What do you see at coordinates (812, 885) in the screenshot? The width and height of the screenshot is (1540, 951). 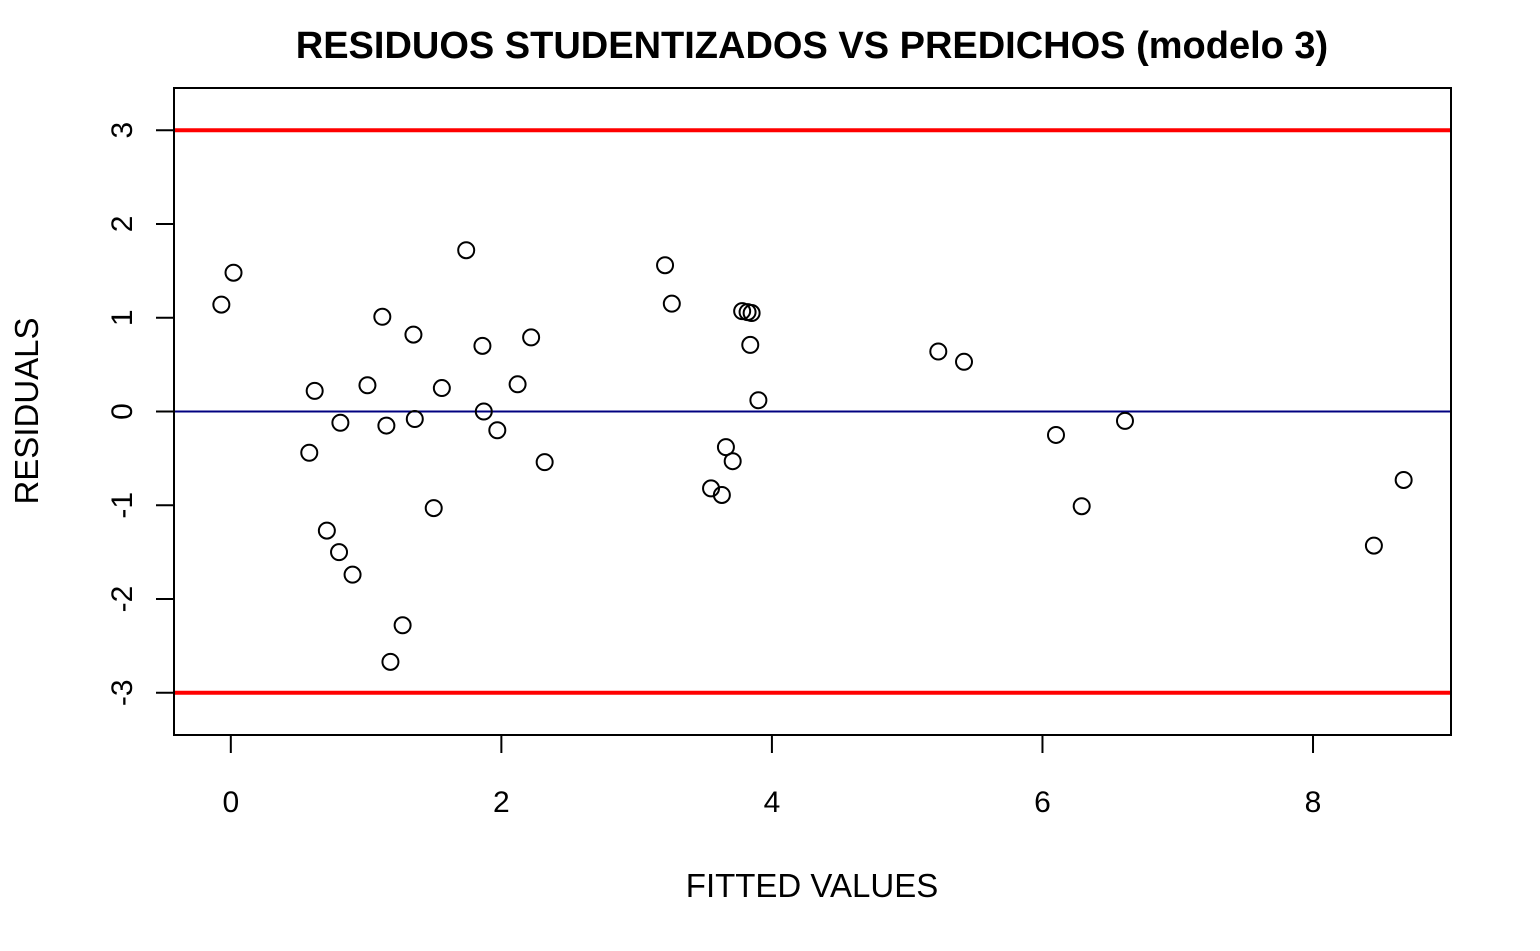 I see `x-axis-label: FITTED VALUES` at bounding box center [812, 885].